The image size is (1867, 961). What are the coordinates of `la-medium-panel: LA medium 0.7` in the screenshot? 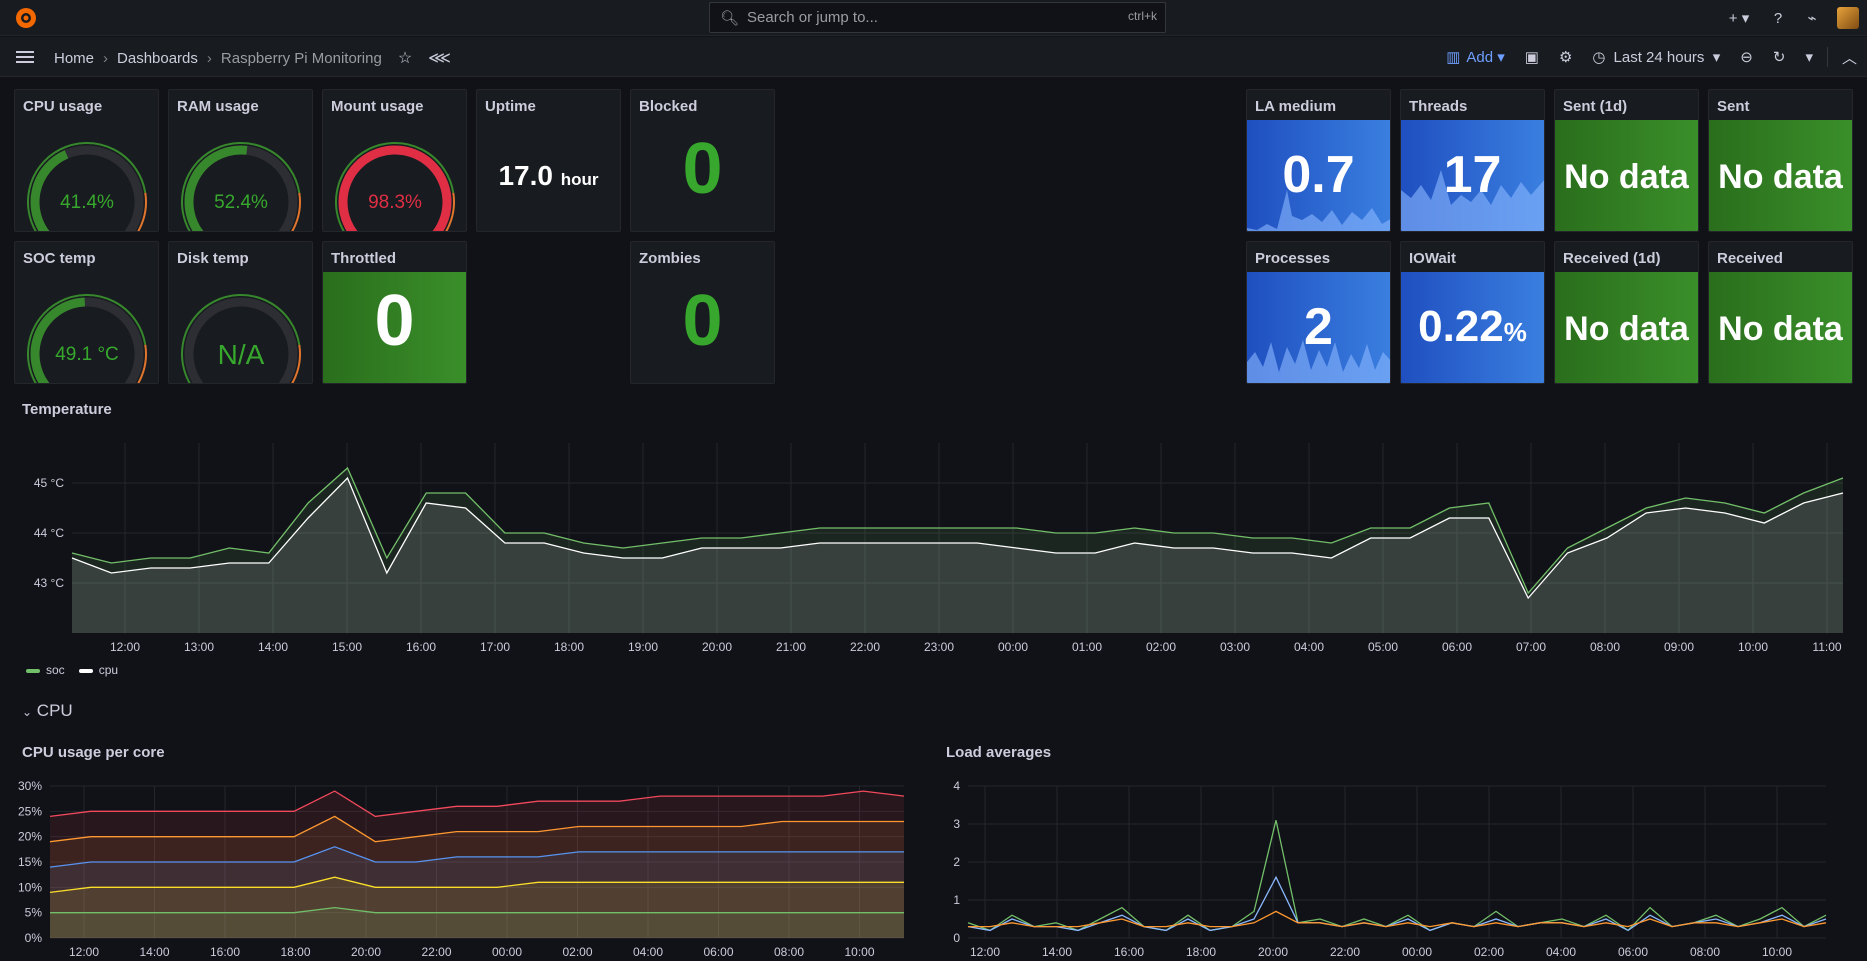 It's located at (1318, 160).